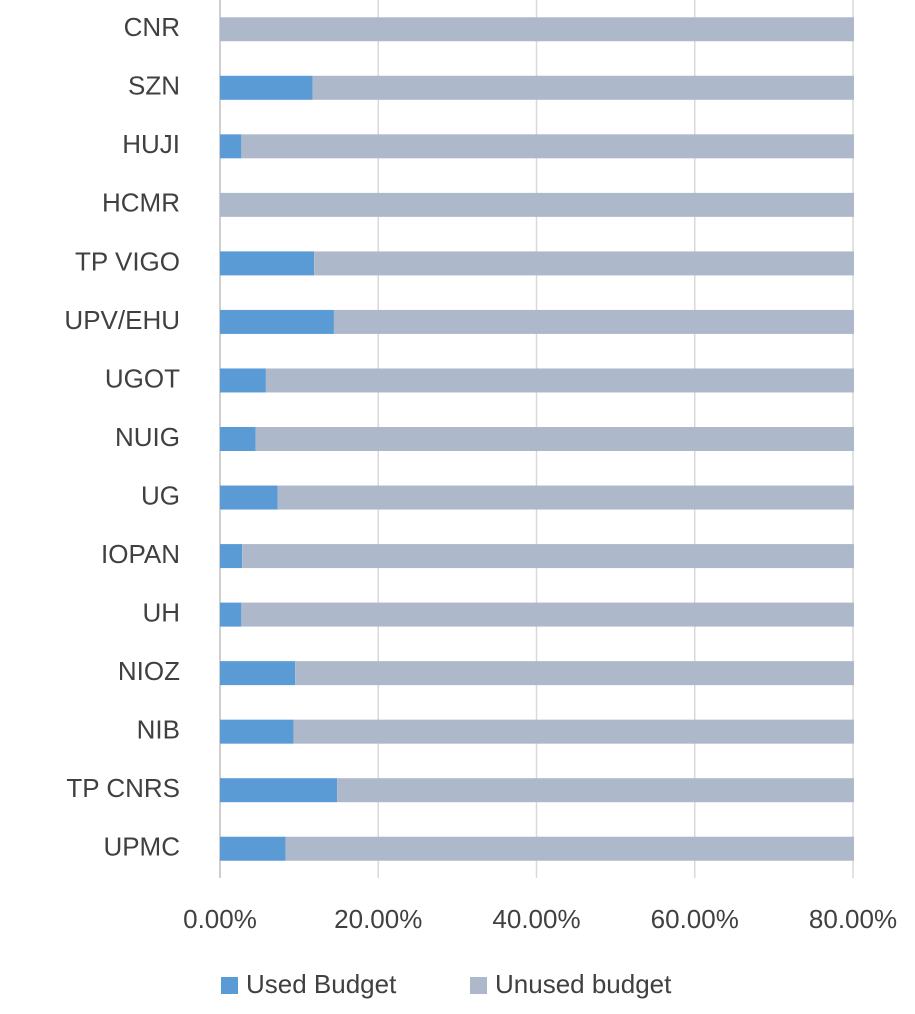 The width and height of the screenshot is (915, 1014). Describe the element at coordinates (158, 730) in the screenshot. I see `y-tick-label: NIB` at that location.